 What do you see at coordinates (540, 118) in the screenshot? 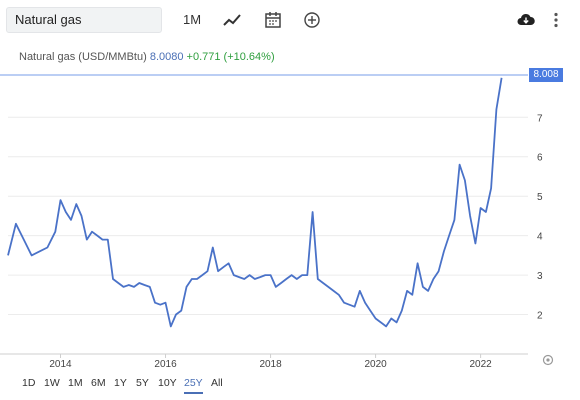
I see `y-tick-label: 7` at bounding box center [540, 118].